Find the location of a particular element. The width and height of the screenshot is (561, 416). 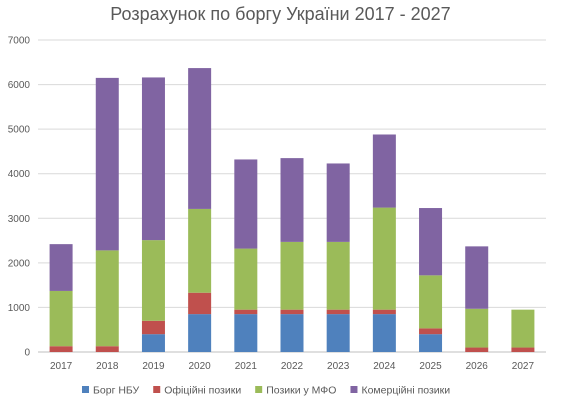

y-tick-label: 6000 is located at coordinates (19, 85).